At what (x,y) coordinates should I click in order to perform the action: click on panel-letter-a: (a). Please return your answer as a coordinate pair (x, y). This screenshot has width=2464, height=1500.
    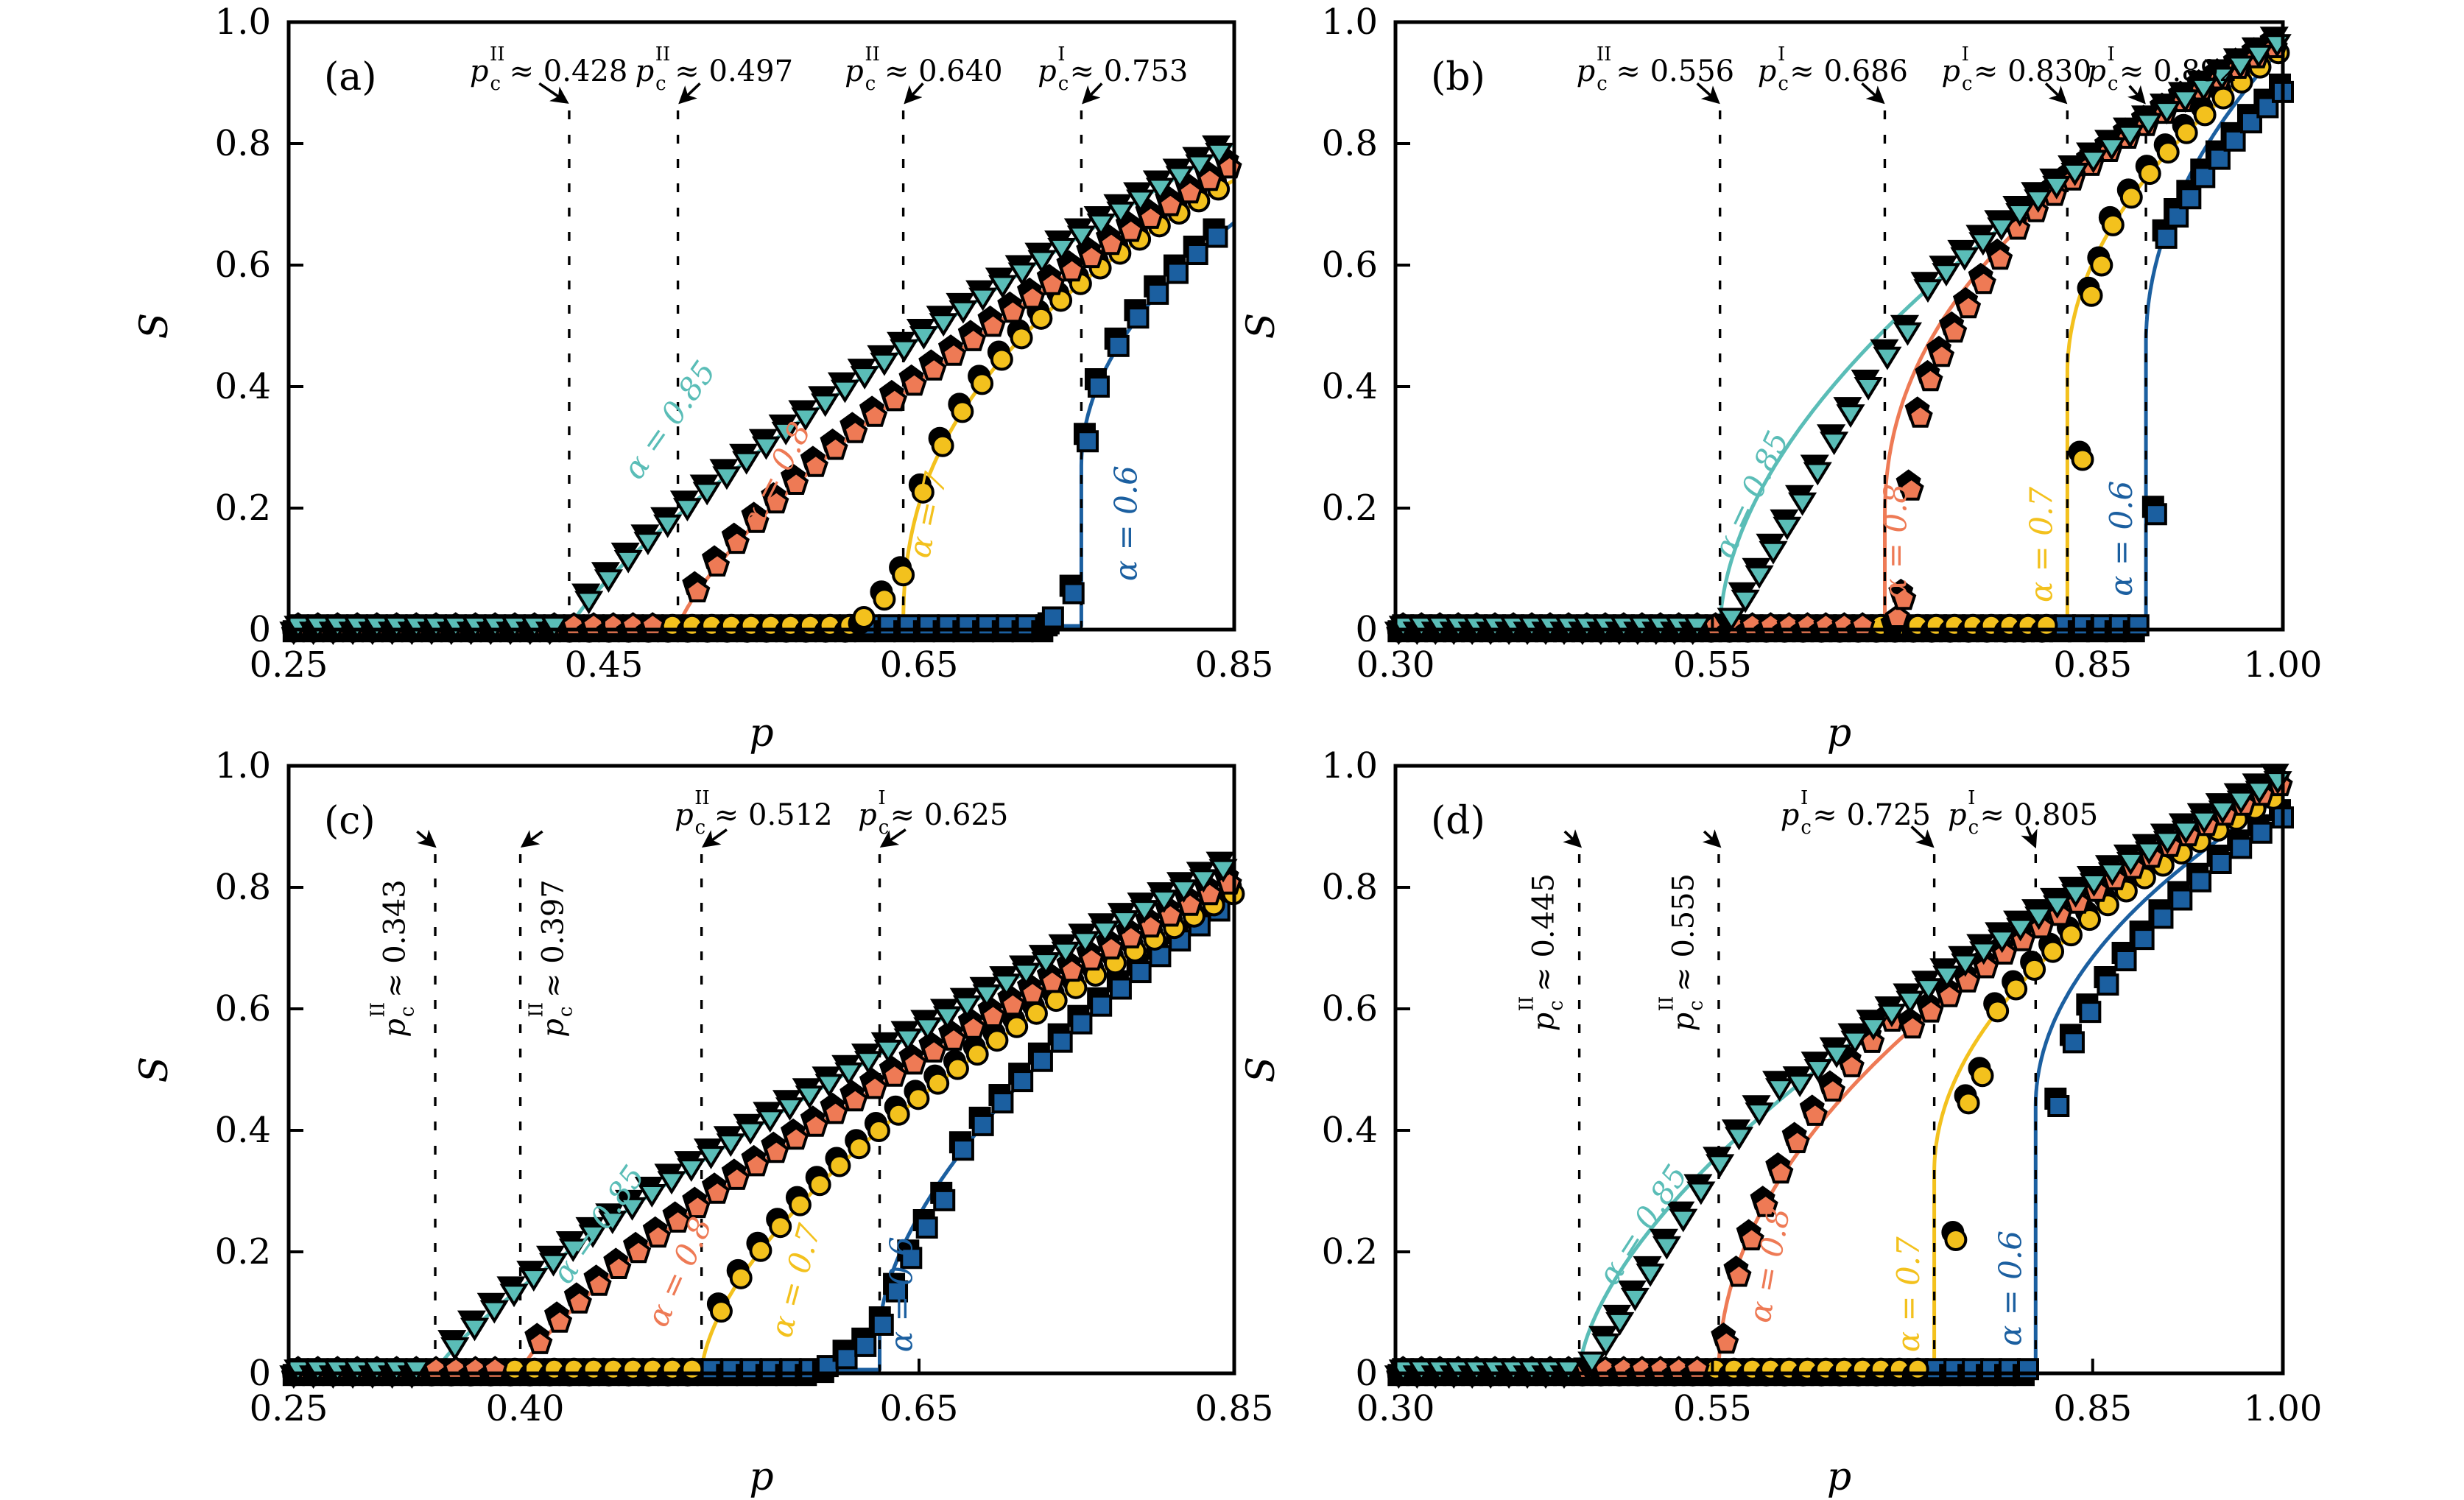
    Looking at the image, I should click on (350, 77).